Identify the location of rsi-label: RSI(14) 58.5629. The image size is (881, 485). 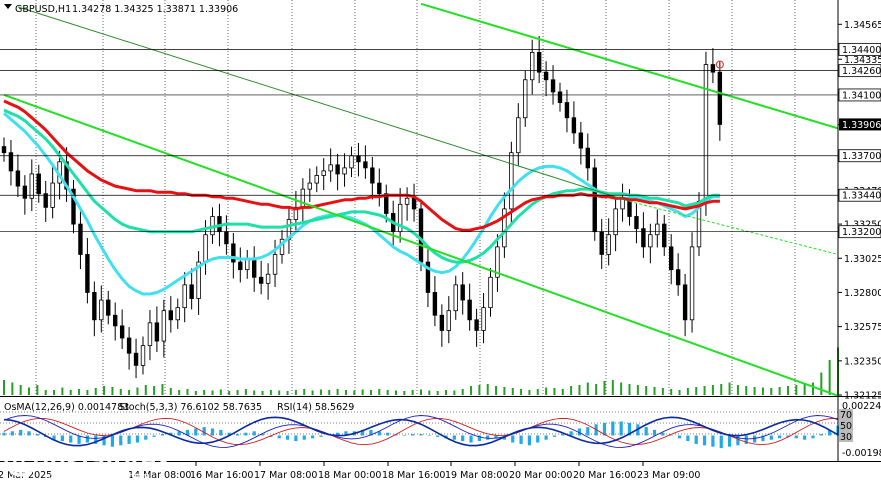
(315, 407).